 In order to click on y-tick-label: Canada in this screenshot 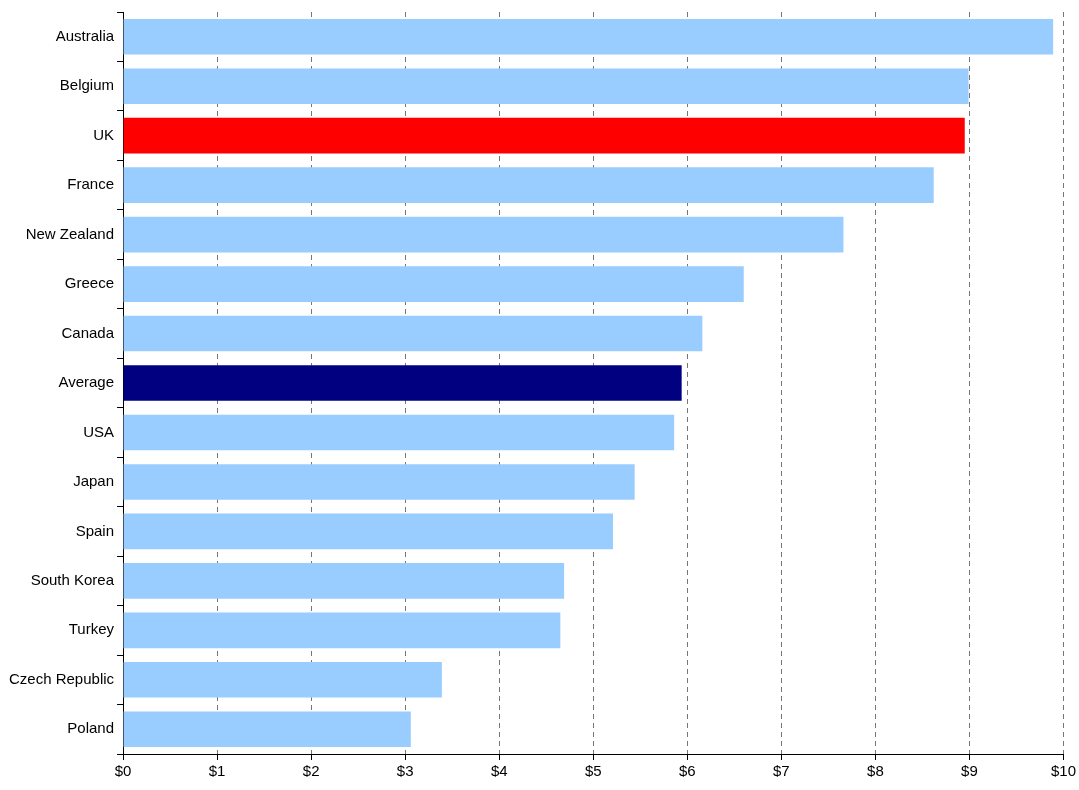, I will do `click(88, 332)`.